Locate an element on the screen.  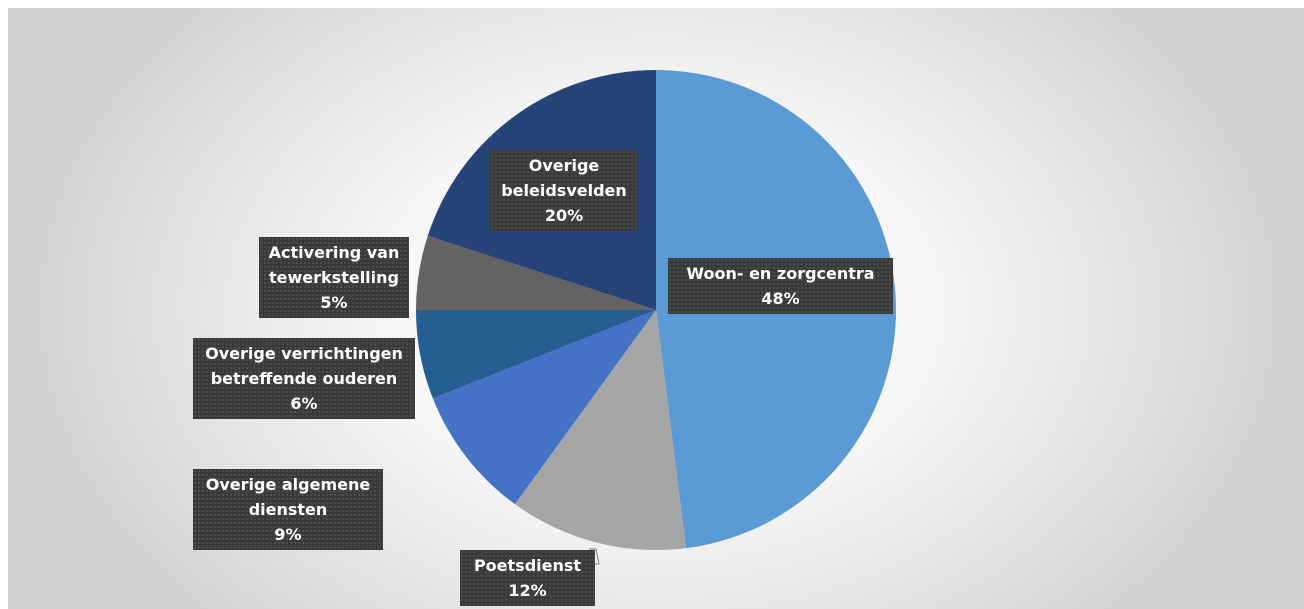
data-label-overige-beleidsvelden: Overige beleidsvelden 20% is located at coordinates (564, 190).